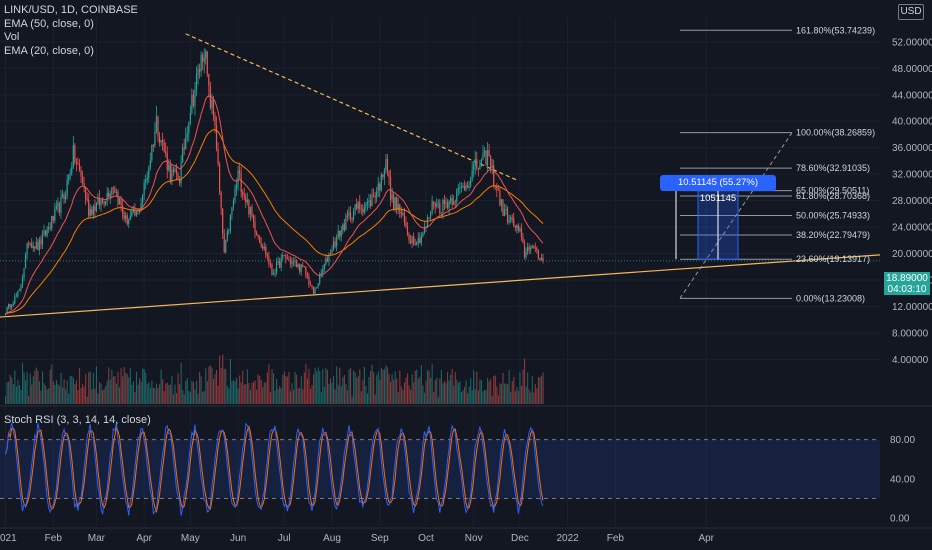 The width and height of the screenshot is (932, 550). What do you see at coordinates (718, 189) in the screenshot?
I see `measure-label: 10.51145 (55.27%) 1051145` at bounding box center [718, 189].